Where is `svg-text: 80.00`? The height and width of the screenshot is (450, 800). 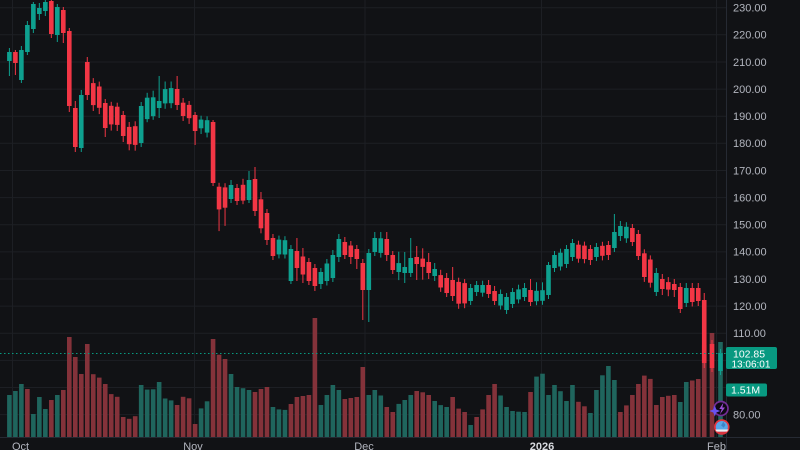
svg-text: 80.00 is located at coordinates (747, 415).